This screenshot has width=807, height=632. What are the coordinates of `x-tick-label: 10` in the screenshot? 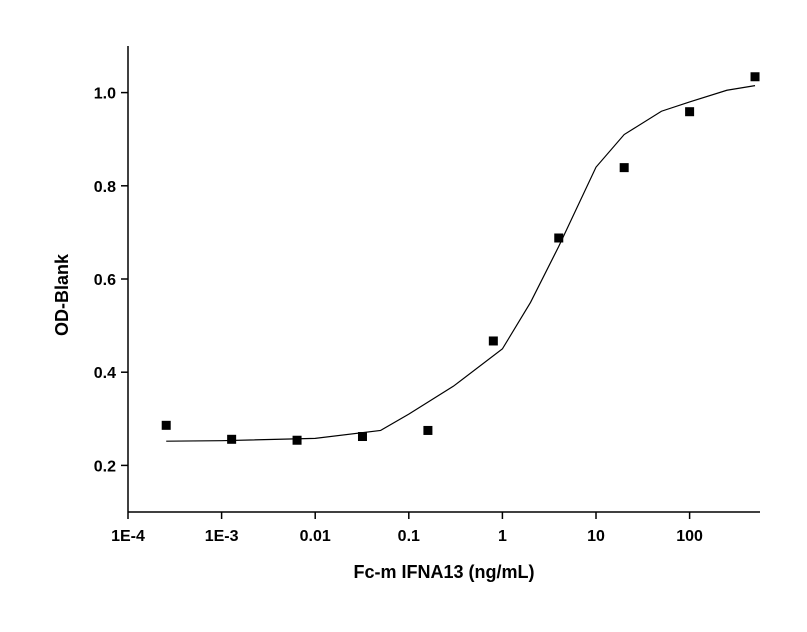 It's located at (596, 536).